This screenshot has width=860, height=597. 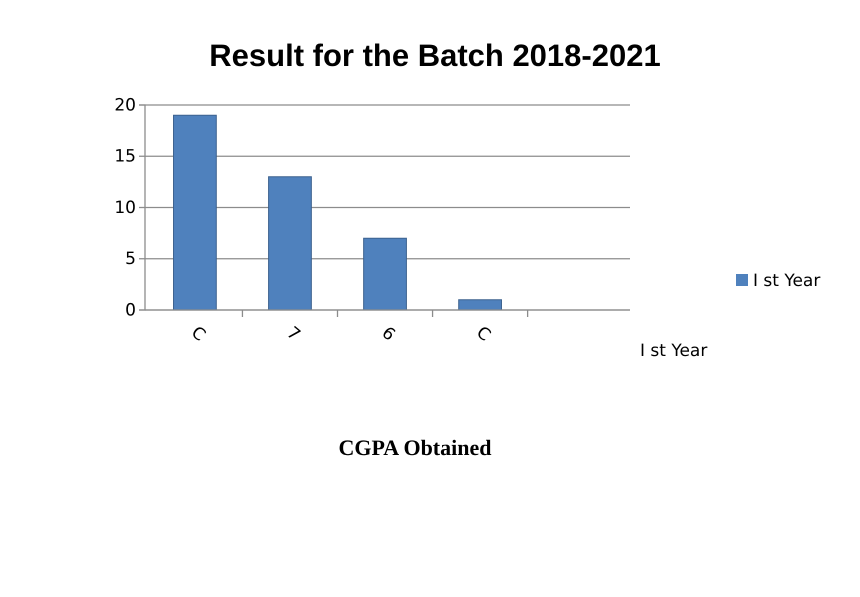 What do you see at coordinates (130, 259) in the screenshot?
I see `y-tick-label: 5` at bounding box center [130, 259].